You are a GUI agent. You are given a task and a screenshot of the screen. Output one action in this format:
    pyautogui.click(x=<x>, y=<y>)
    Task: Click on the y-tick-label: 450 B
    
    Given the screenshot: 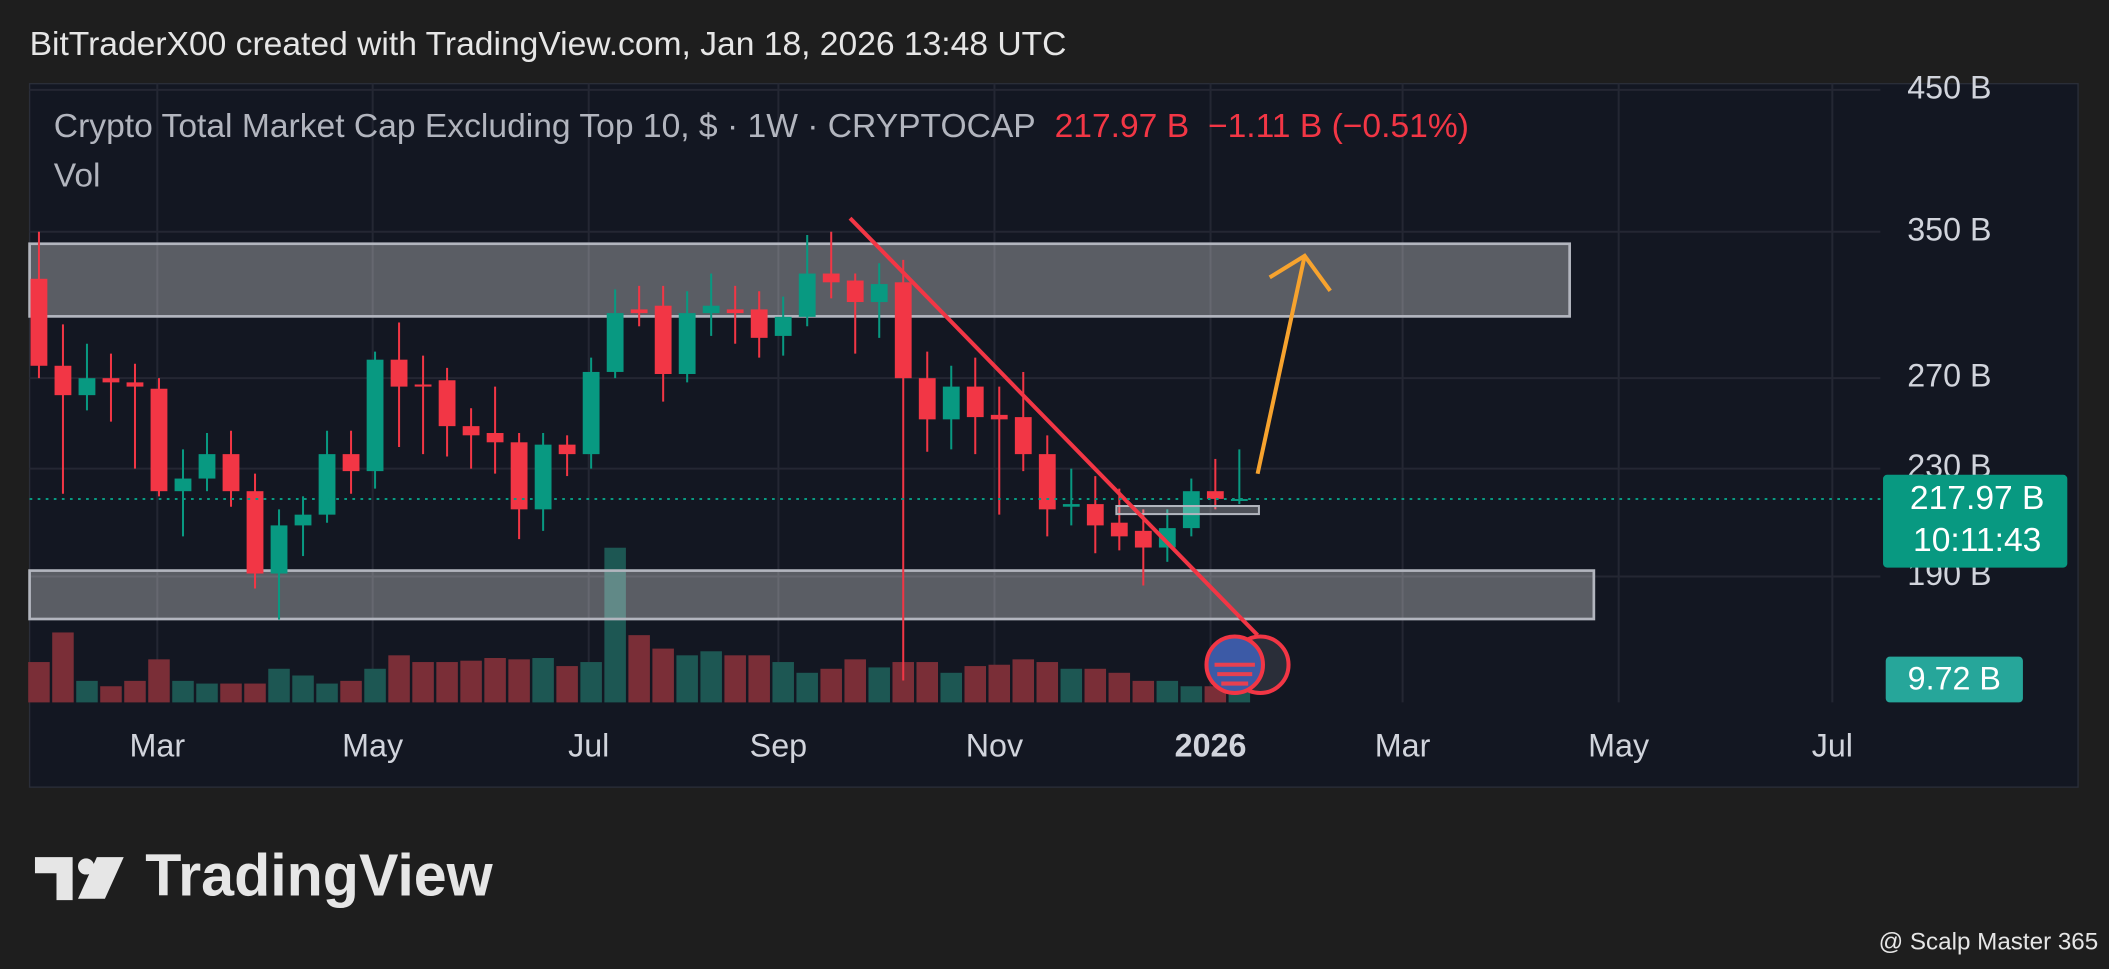 What is the action you would take?
    pyautogui.click(x=1949, y=87)
    